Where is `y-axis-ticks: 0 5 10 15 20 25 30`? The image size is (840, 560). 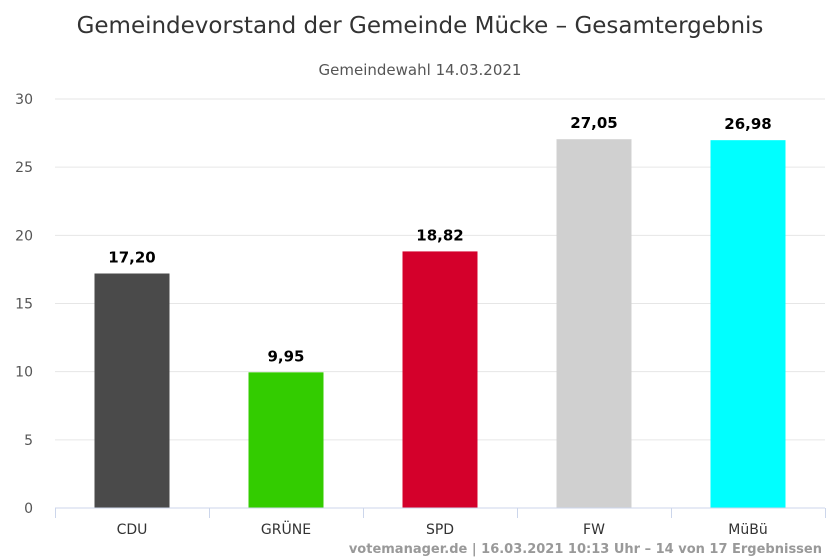
y-axis-ticks: 0 5 10 15 20 25 30 is located at coordinates (24, 304).